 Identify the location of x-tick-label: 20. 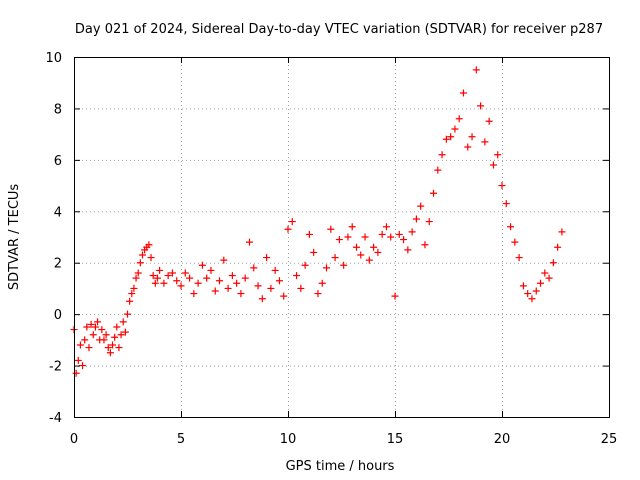
(502, 439).